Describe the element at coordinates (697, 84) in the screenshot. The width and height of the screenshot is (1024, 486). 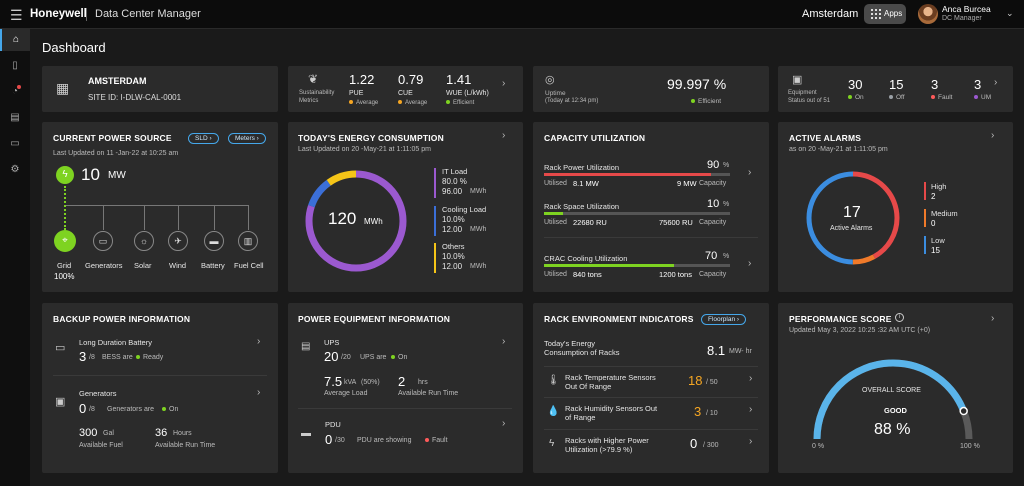
I see `uptime-value: 99.997 %` at that location.